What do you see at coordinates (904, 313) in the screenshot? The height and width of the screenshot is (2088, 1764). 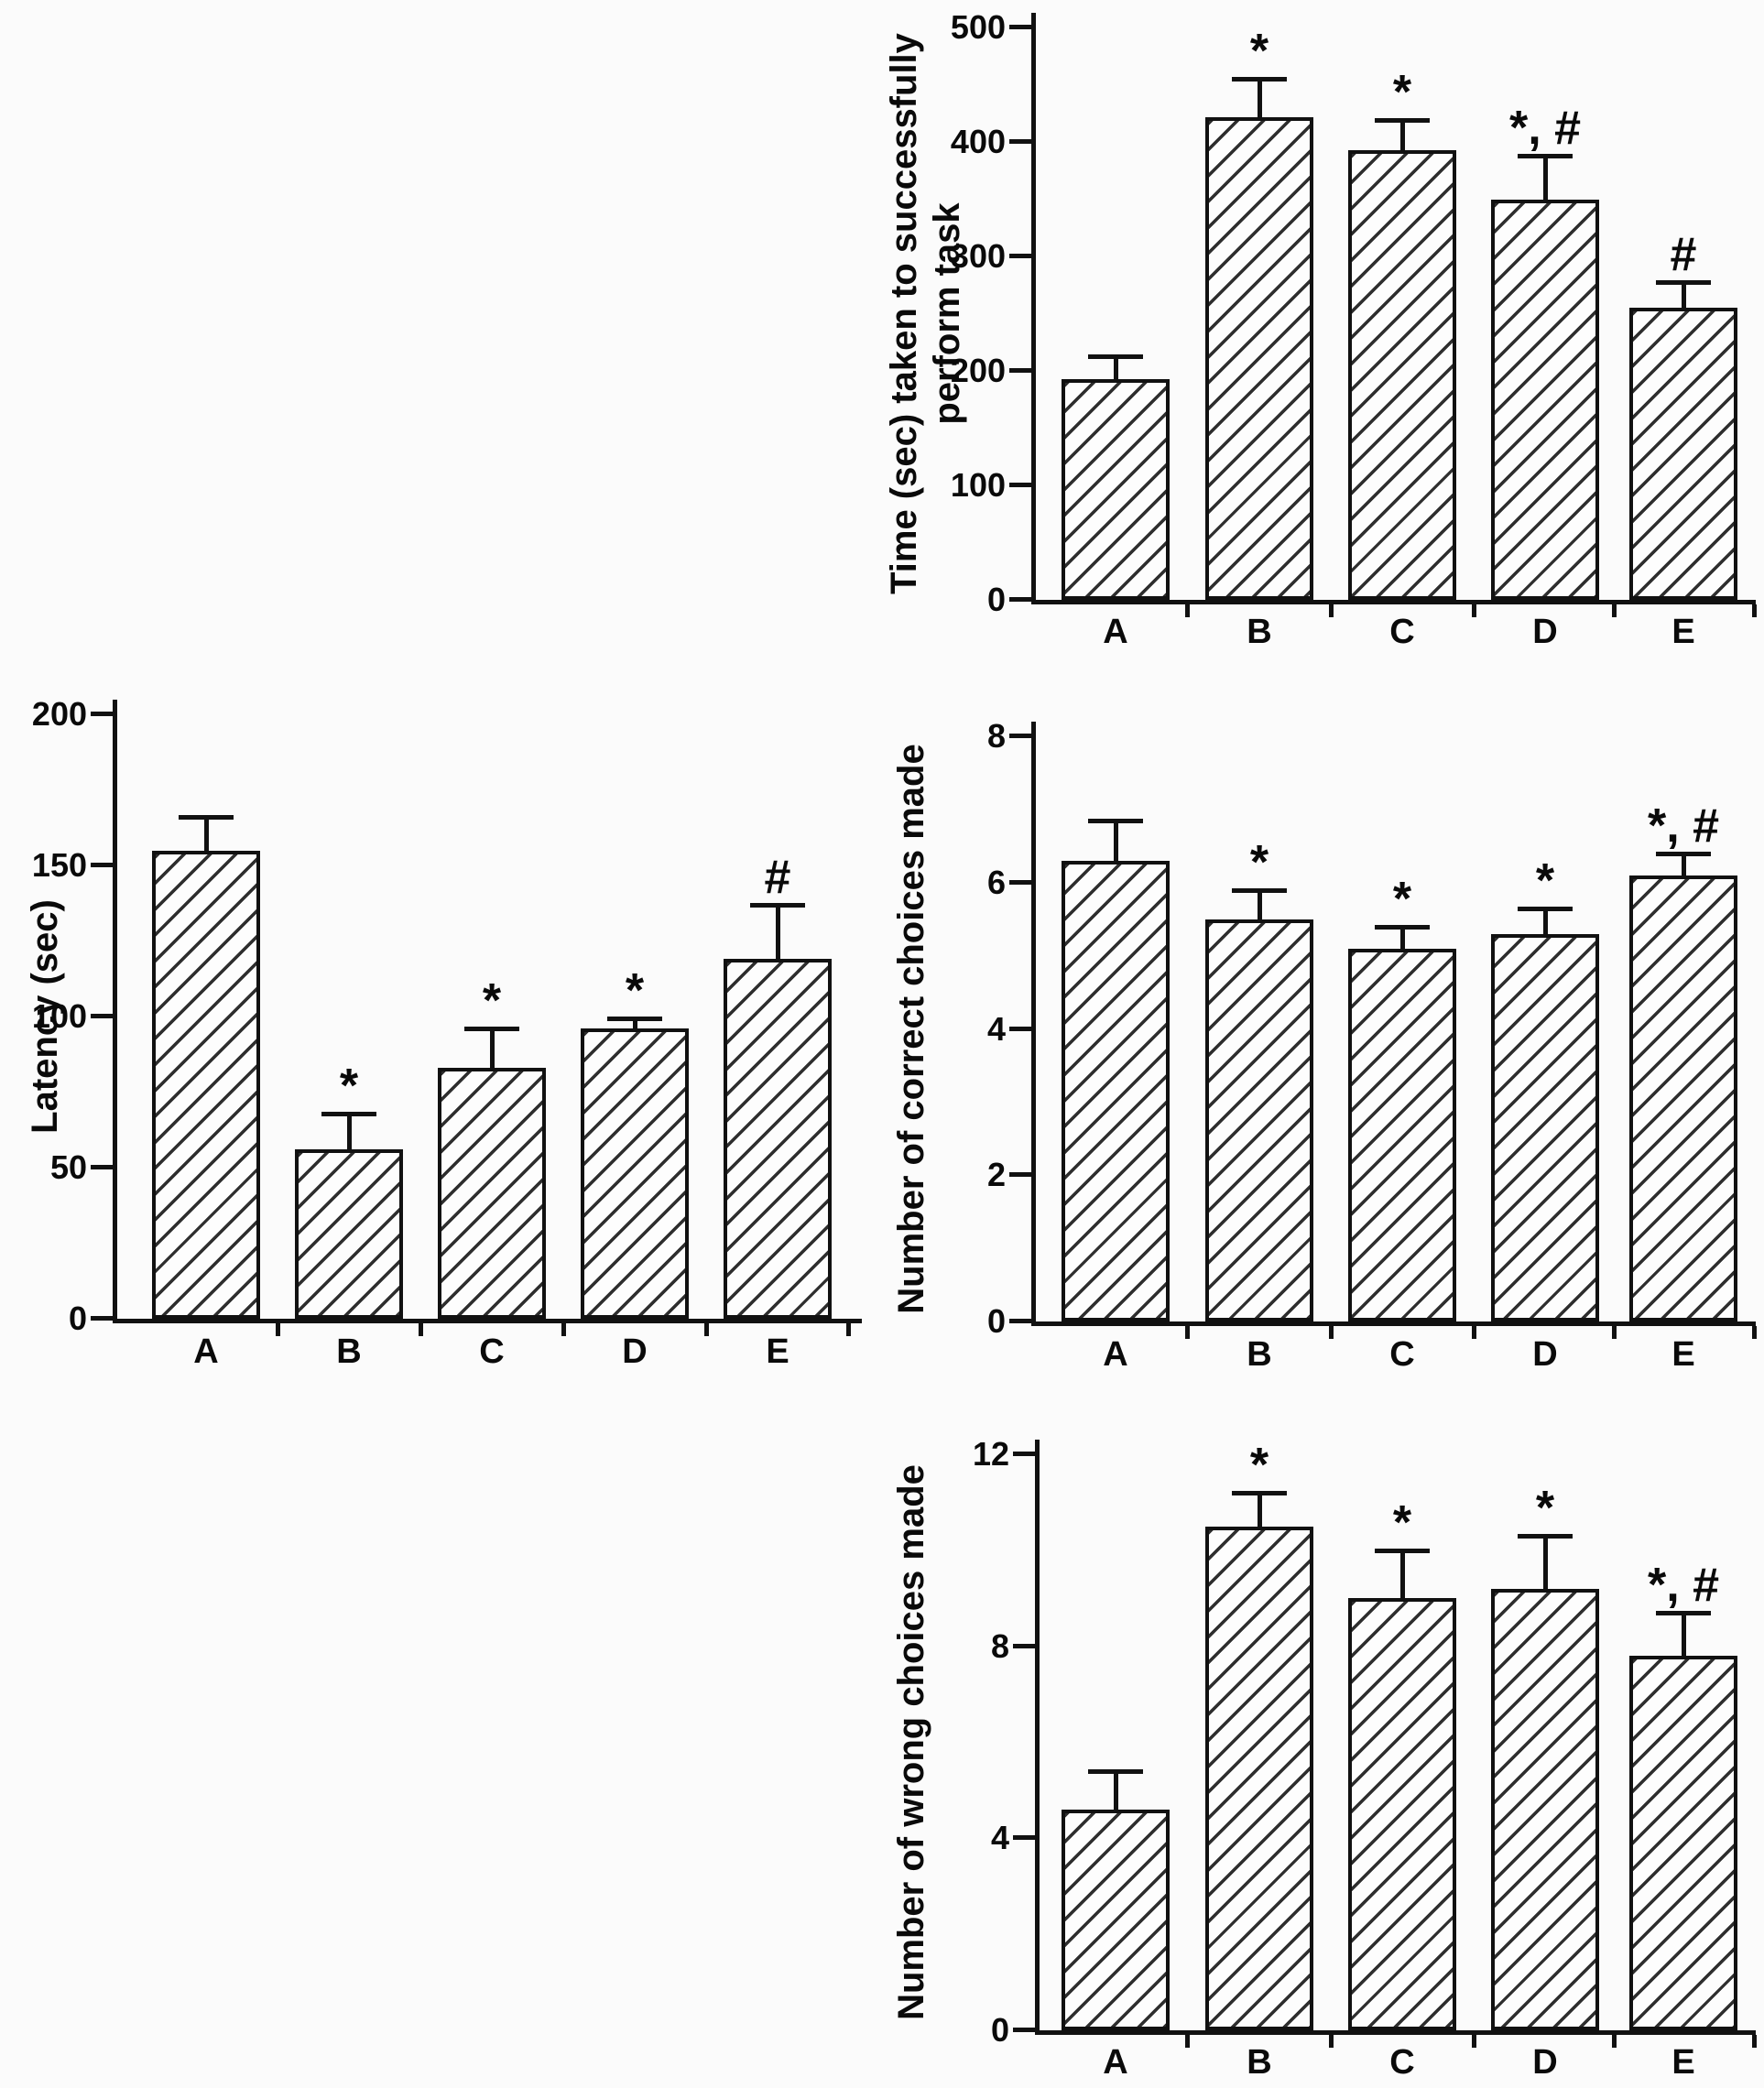 I see `y-axis-label-line: Time (sec) taken to successfully` at bounding box center [904, 313].